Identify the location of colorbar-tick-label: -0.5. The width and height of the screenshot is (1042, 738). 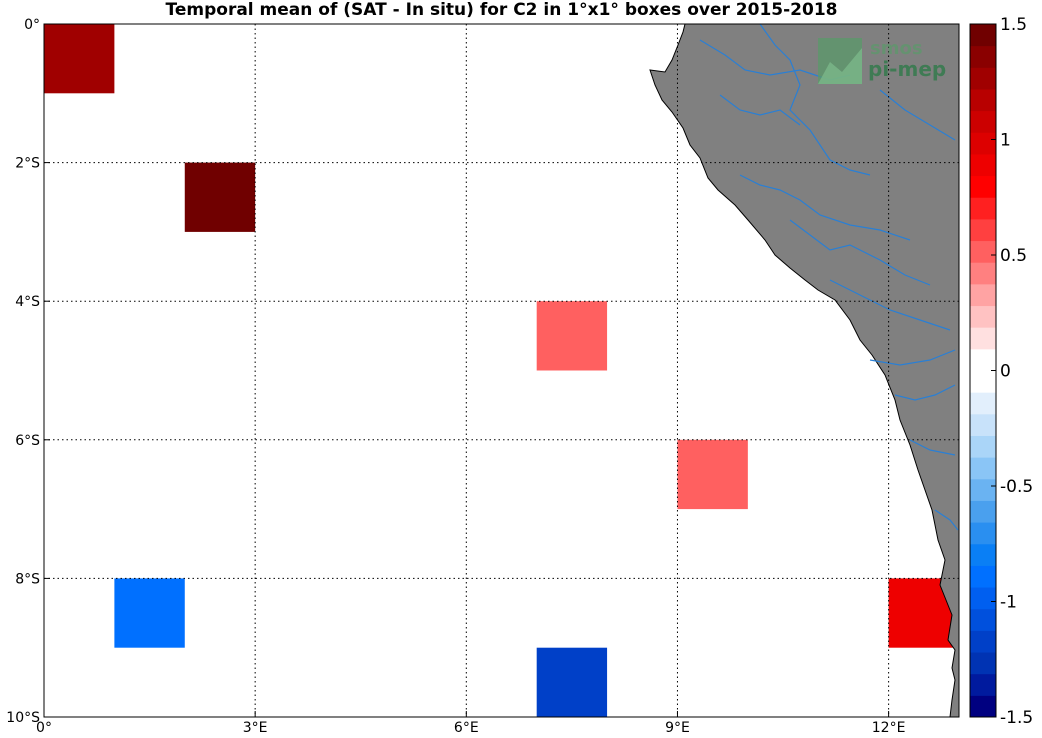
(1016, 487).